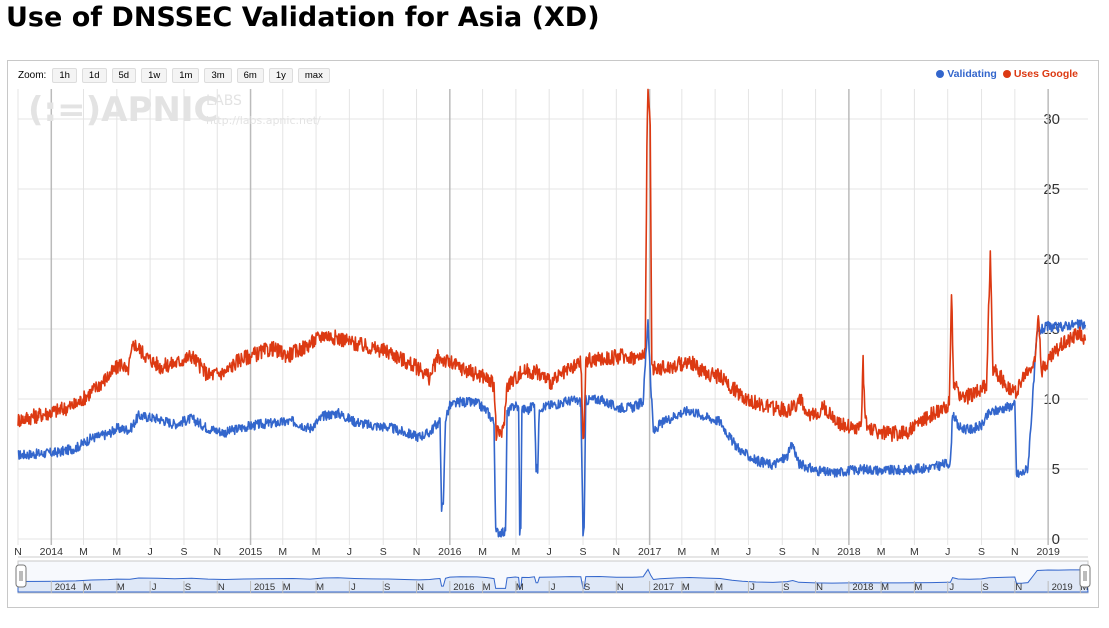 Image resolution: width=1109 pixels, height=628 pixels. I want to click on watermark-url: http://labs.apnic.net/, so click(263, 120).